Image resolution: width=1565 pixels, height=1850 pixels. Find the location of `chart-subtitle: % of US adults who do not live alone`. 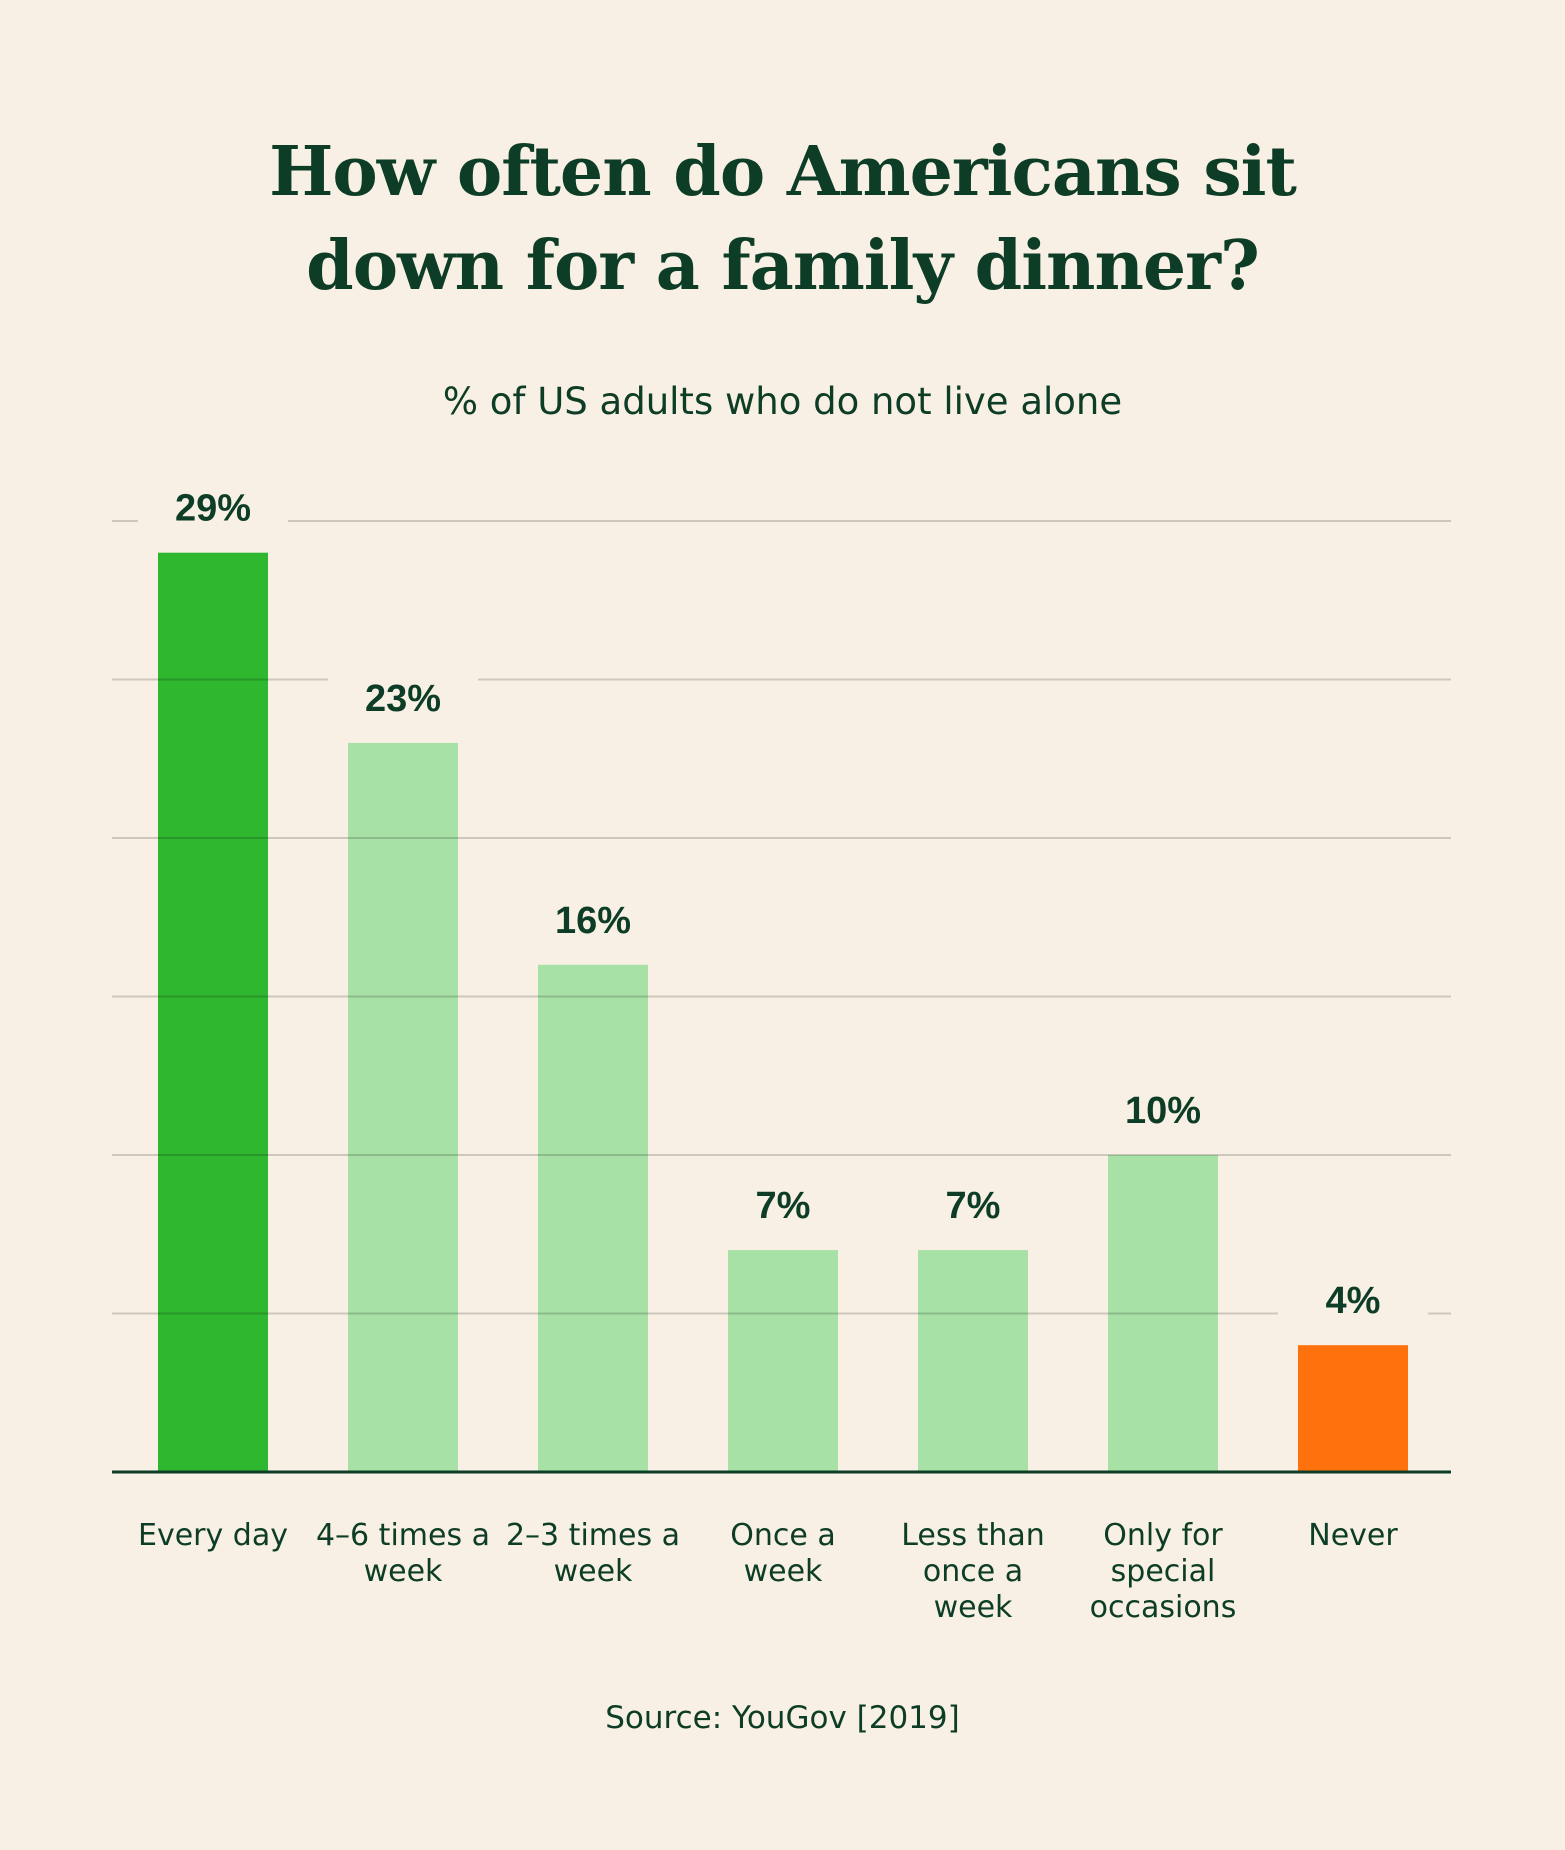

chart-subtitle: % of US adults who do not live alone is located at coordinates (782, 401).